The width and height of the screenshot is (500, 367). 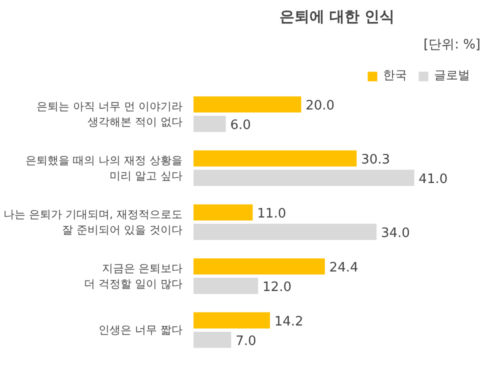 What do you see at coordinates (271, 214) in the screenshot?
I see `data-label: 11.0` at bounding box center [271, 214].